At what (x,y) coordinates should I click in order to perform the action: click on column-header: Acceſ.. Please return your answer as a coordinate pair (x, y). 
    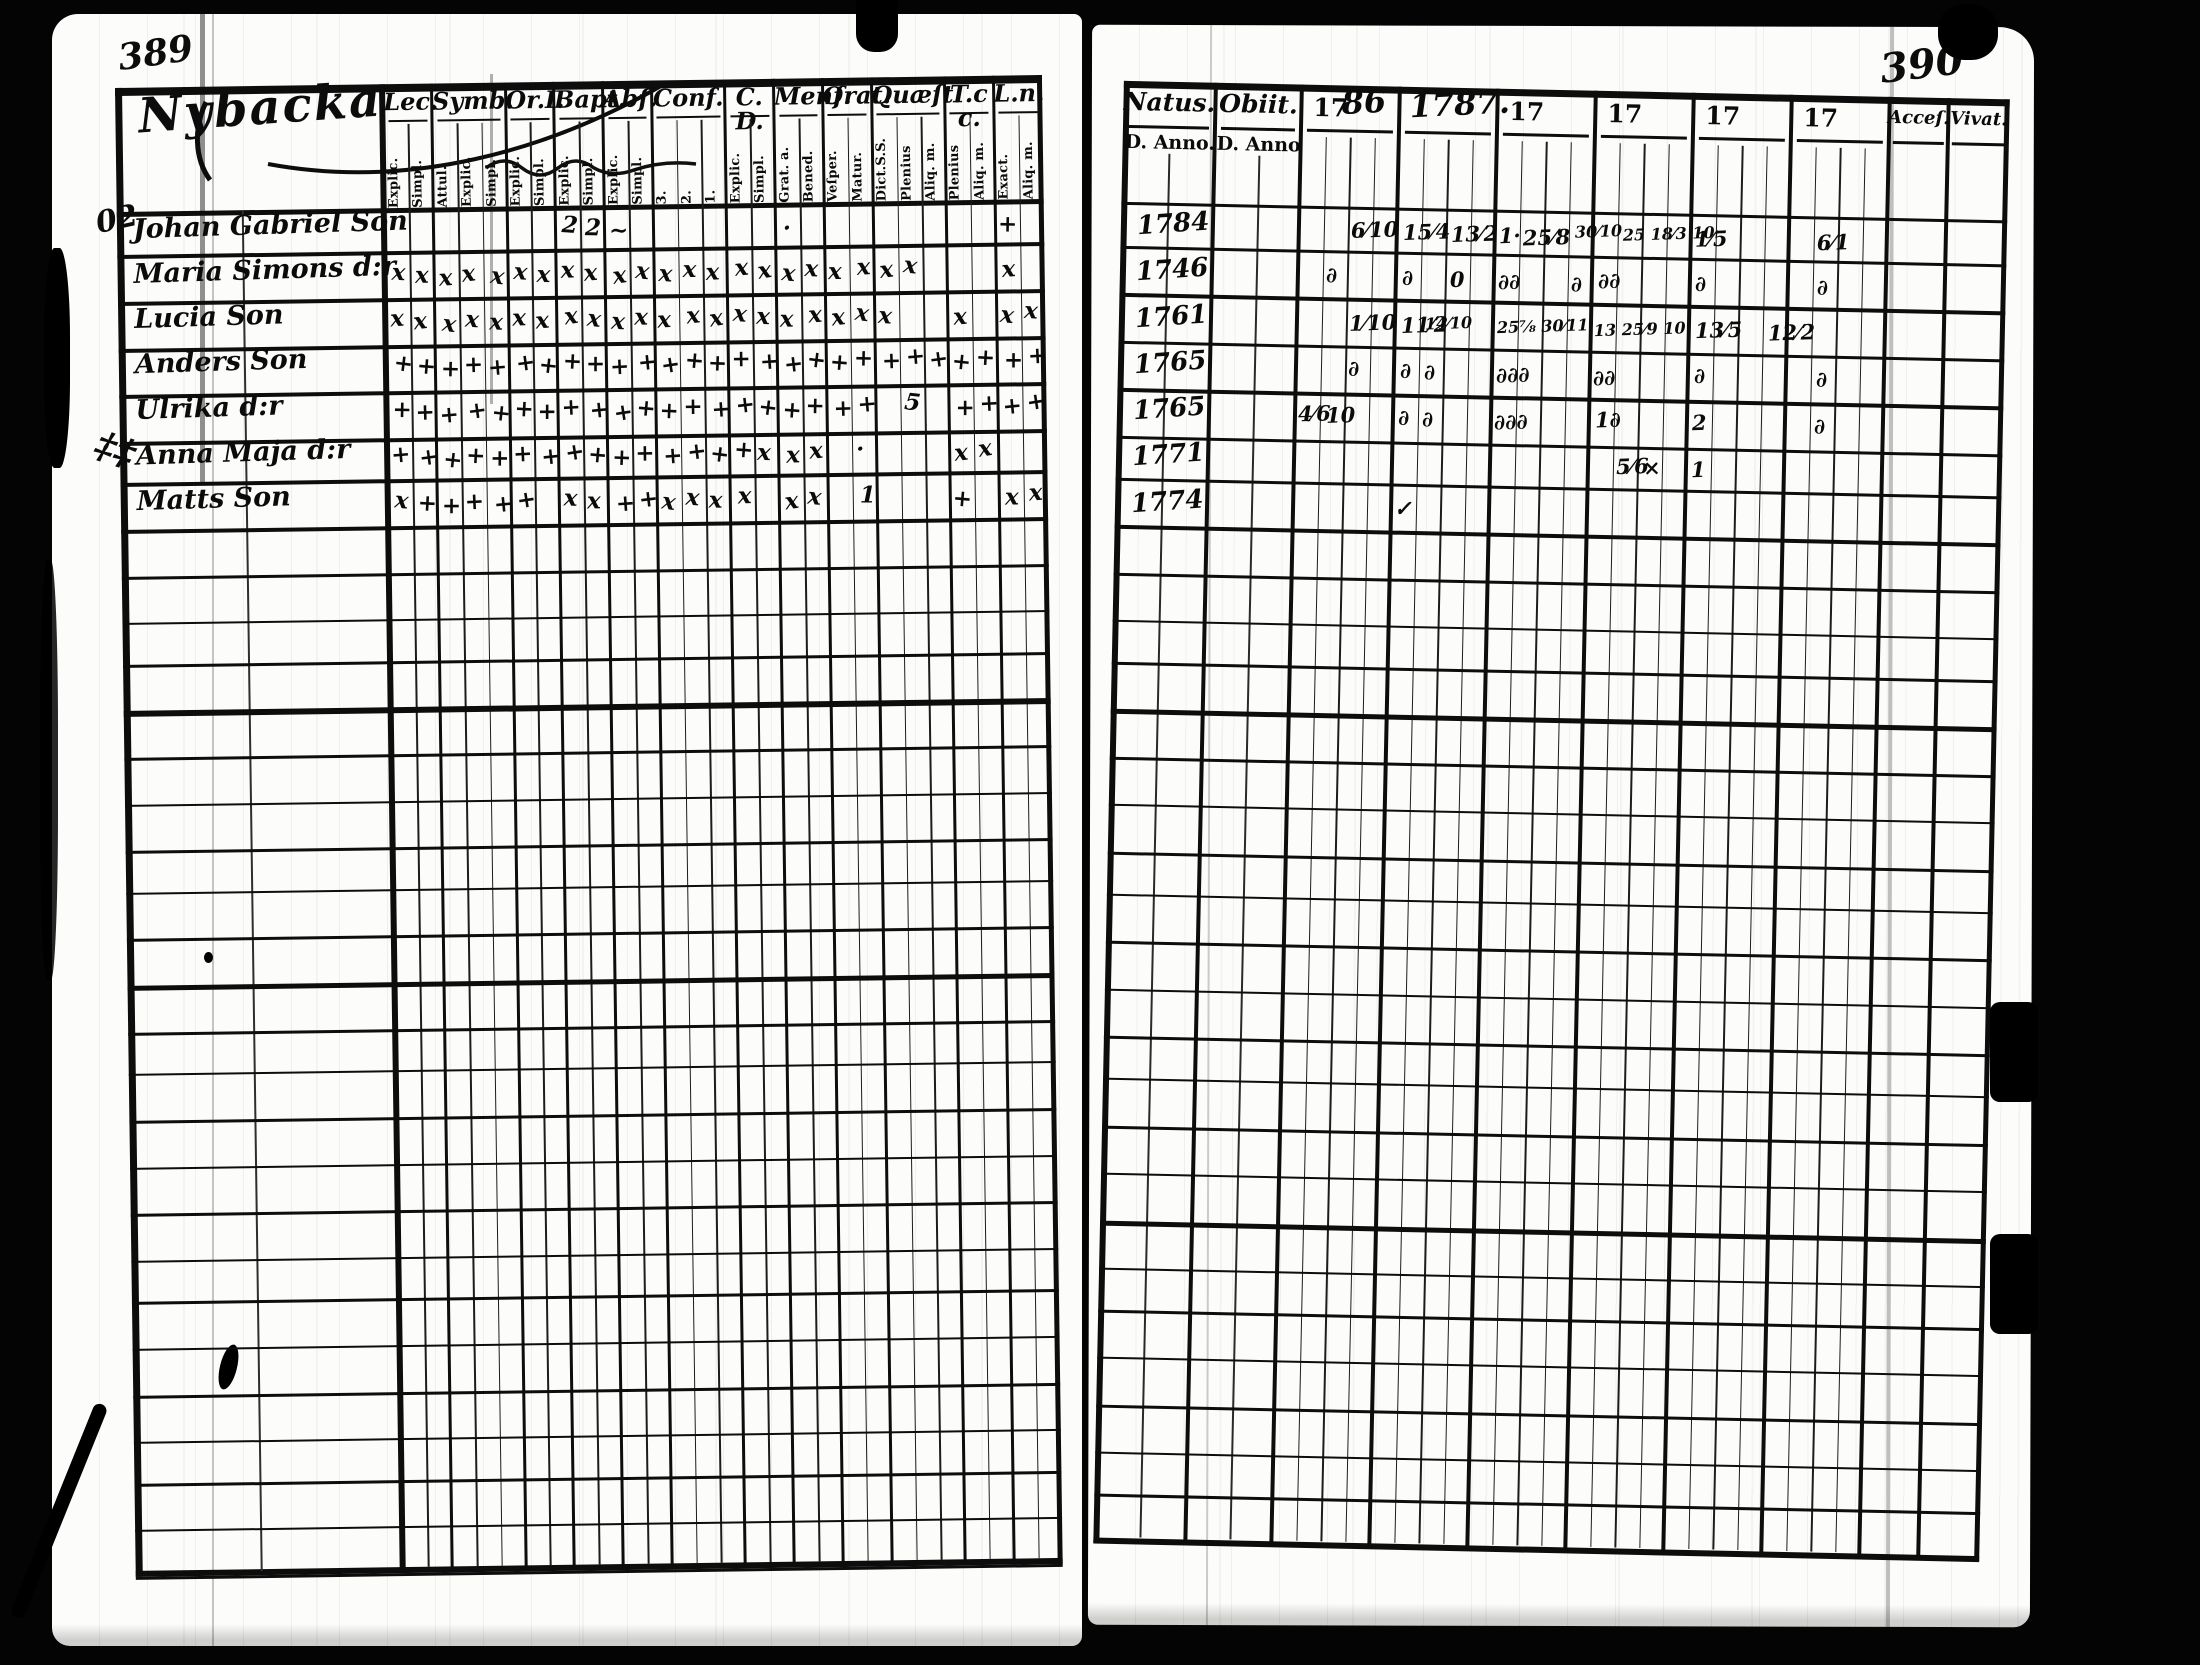
    Looking at the image, I should click on (1918, 118).